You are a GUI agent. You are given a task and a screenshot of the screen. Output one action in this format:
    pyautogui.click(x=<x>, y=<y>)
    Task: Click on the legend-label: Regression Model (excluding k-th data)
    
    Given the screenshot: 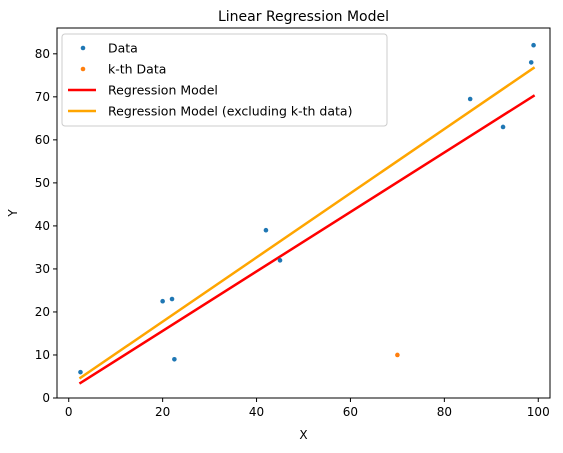 What is the action you would take?
    pyautogui.click(x=230, y=111)
    